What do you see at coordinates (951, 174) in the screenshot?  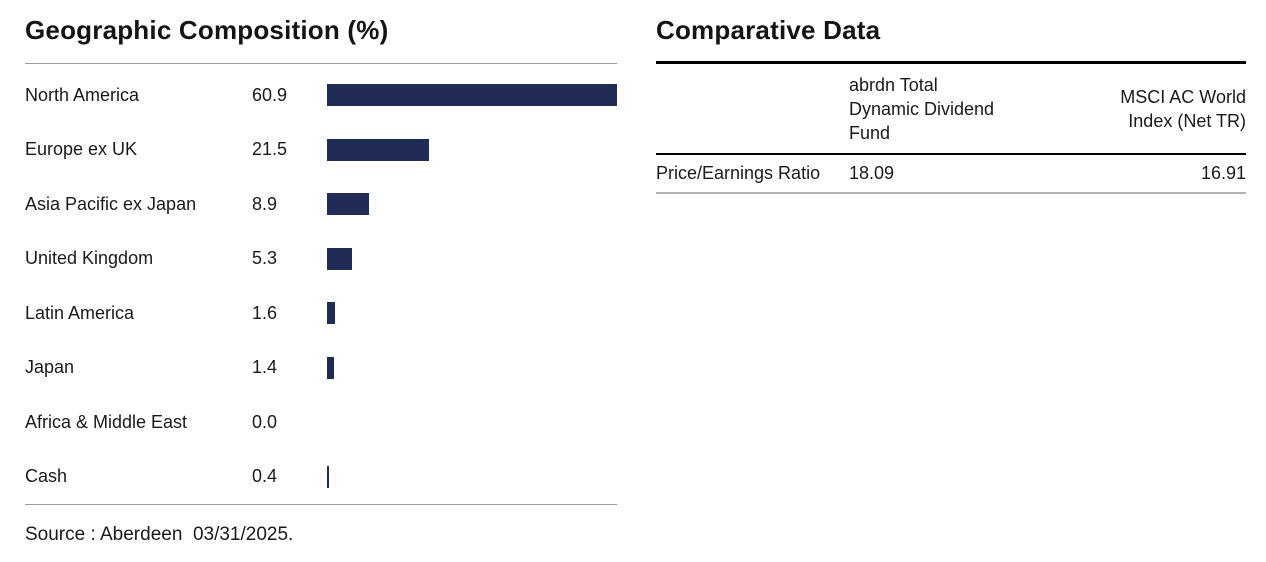 I see `table-row: Price/Earnings Ratio 18.09 16.91` at bounding box center [951, 174].